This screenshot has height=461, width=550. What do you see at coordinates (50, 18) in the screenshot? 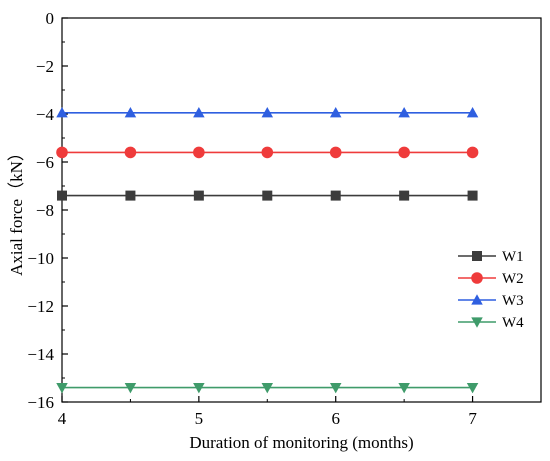
I see `y-tick-label: 0` at bounding box center [50, 18].